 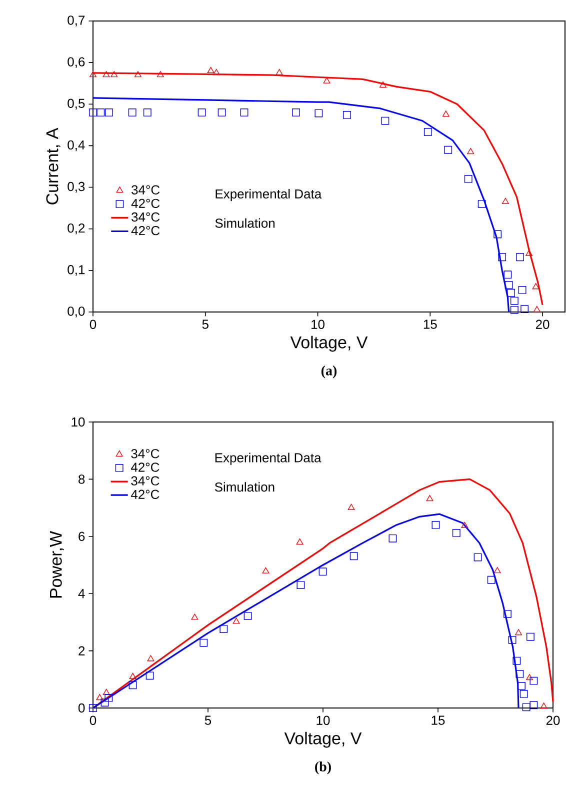 I want to click on y-tick-label: 10, so click(x=78, y=422).